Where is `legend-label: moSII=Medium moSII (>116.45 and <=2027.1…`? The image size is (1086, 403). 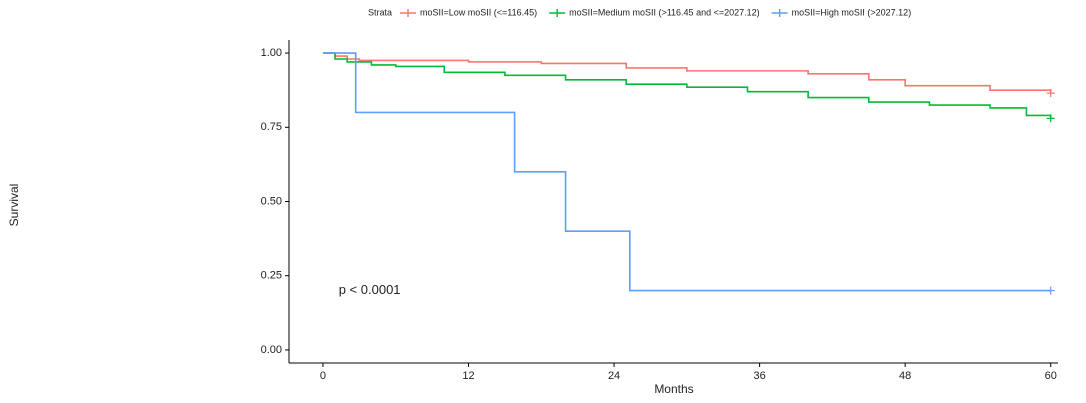 legend-label: moSII=Medium moSII (>116.45 and <=2027.1… is located at coordinates (664, 12).